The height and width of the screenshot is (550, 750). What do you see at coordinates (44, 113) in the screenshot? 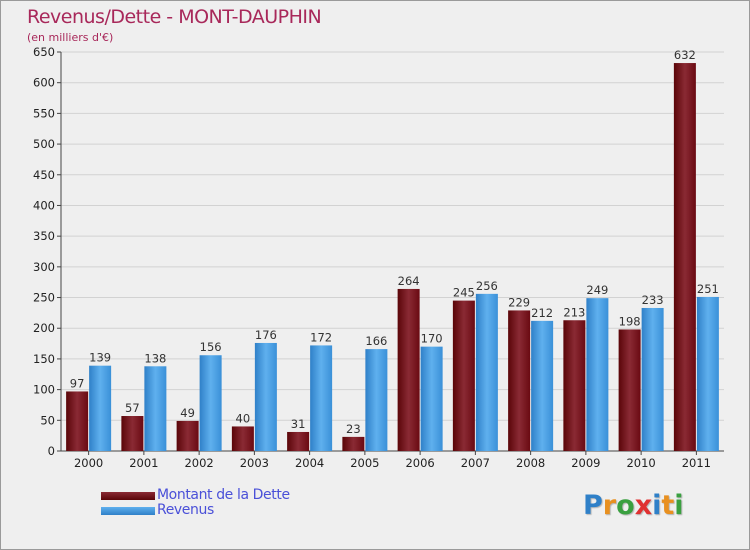
I see `y-tick-label: 550` at bounding box center [44, 113].